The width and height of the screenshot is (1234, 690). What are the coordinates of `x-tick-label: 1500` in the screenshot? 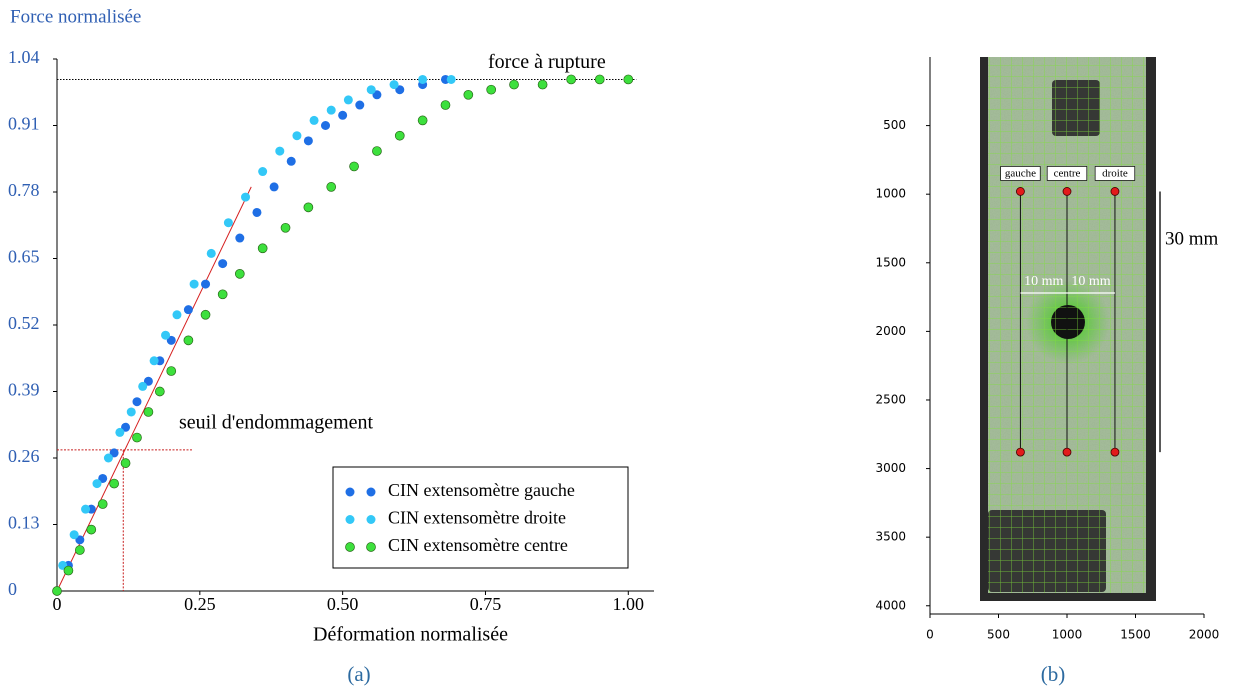 It's located at (1135, 635).